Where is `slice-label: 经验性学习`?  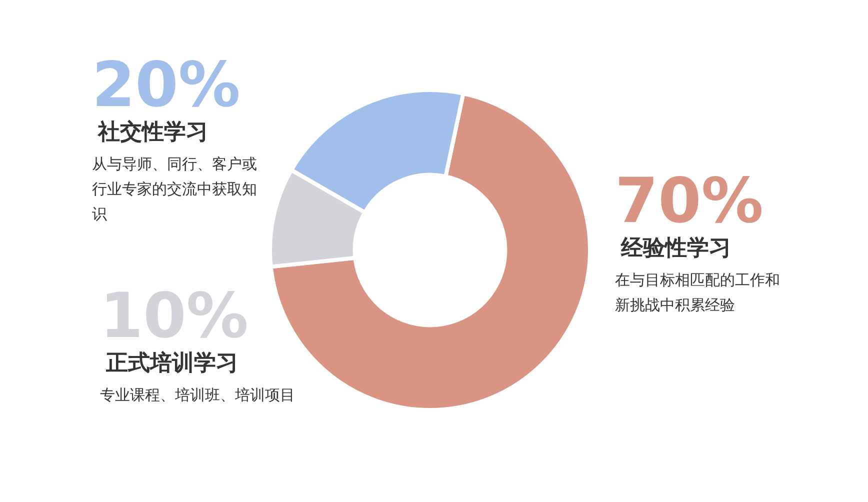
slice-label: 经验性学习 is located at coordinates (676, 249).